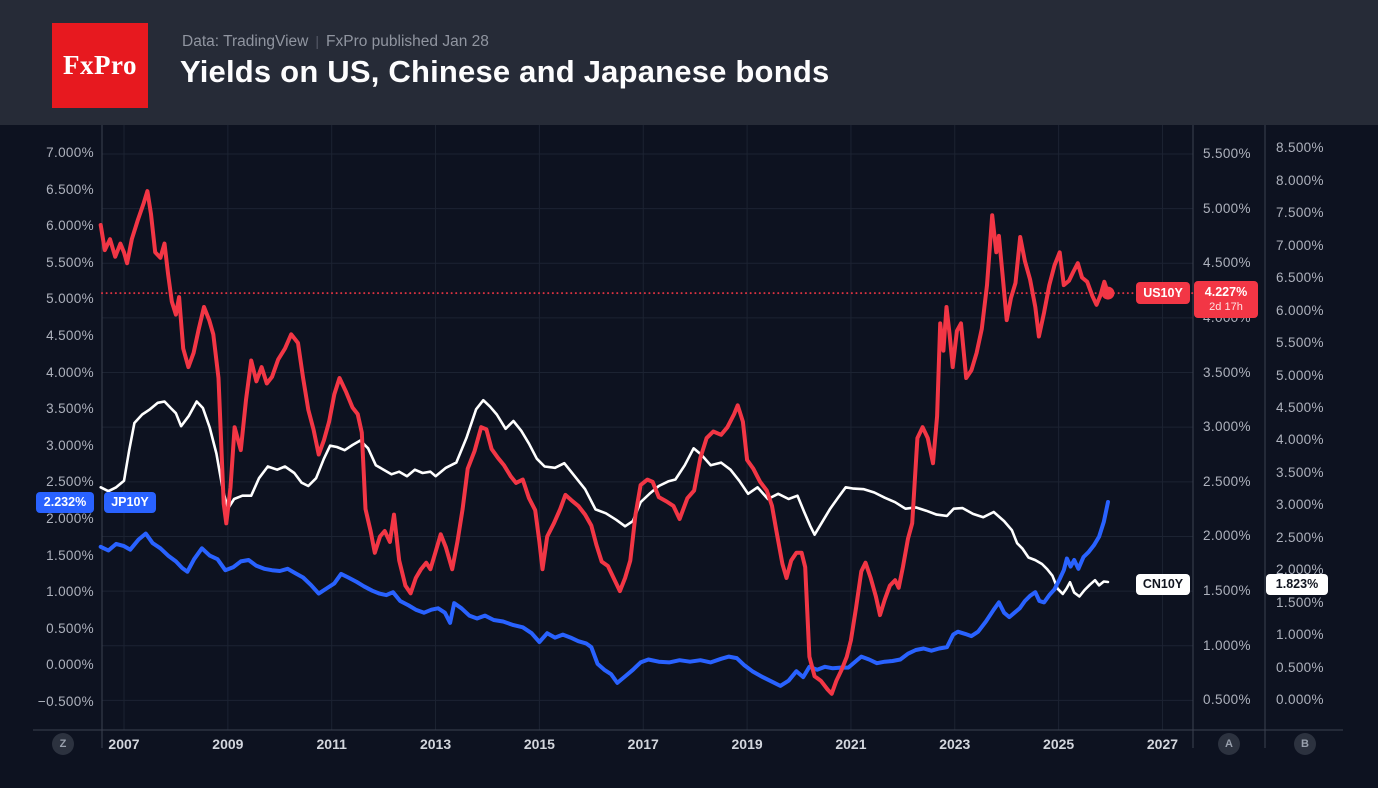 The image size is (1378, 788). Describe the element at coordinates (505, 71) in the screenshot. I see `chart-title: Yields on US, Chinese and Japanese bonds` at that location.